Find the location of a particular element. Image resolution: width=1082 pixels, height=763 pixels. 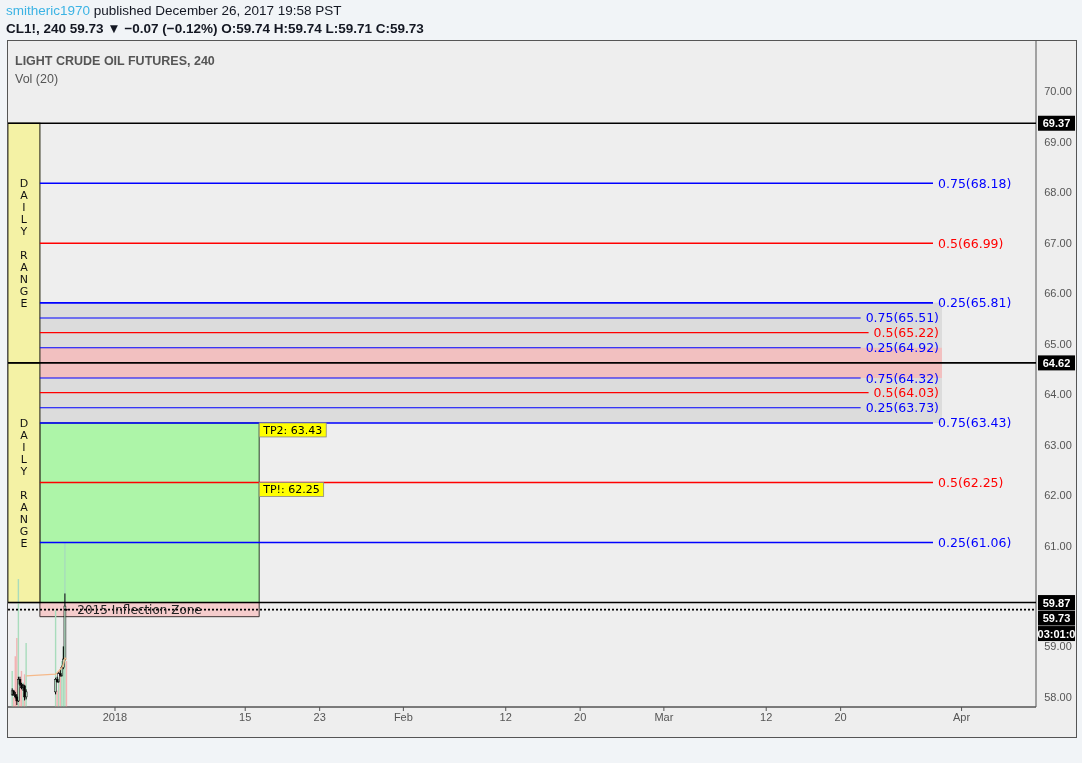

x-tick-label: Apr is located at coordinates (962, 716).